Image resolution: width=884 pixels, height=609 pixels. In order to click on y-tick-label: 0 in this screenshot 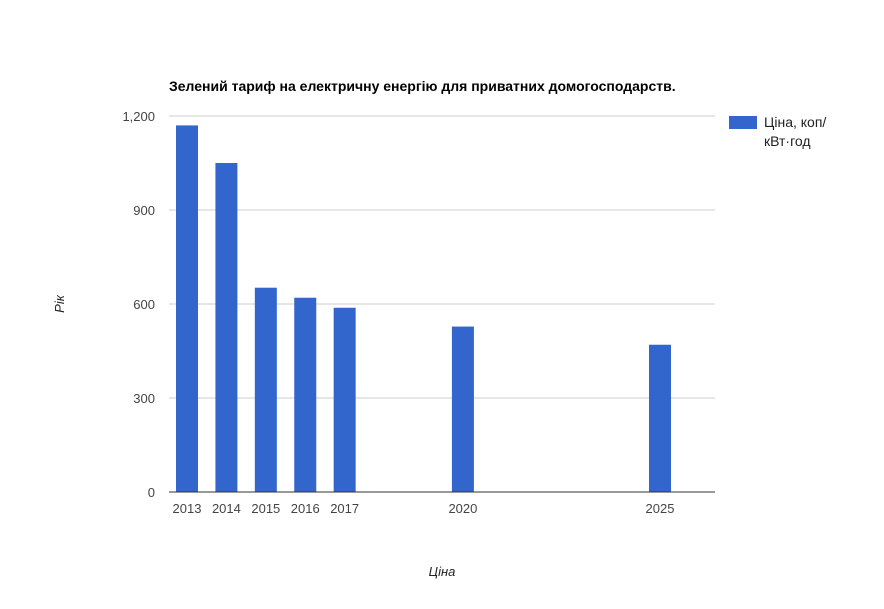, I will do `click(151, 492)`.